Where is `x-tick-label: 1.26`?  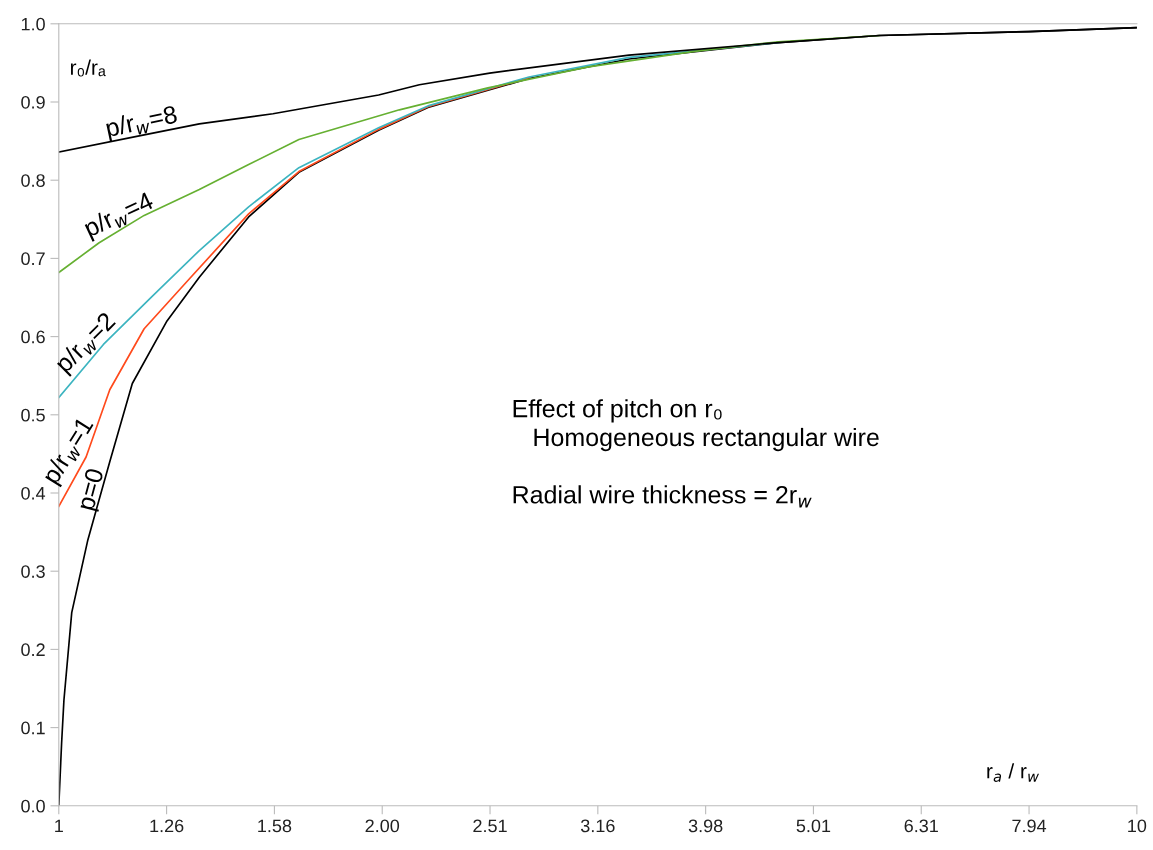 x-tick-label: 1.26 is located at coordinates (167, 826).